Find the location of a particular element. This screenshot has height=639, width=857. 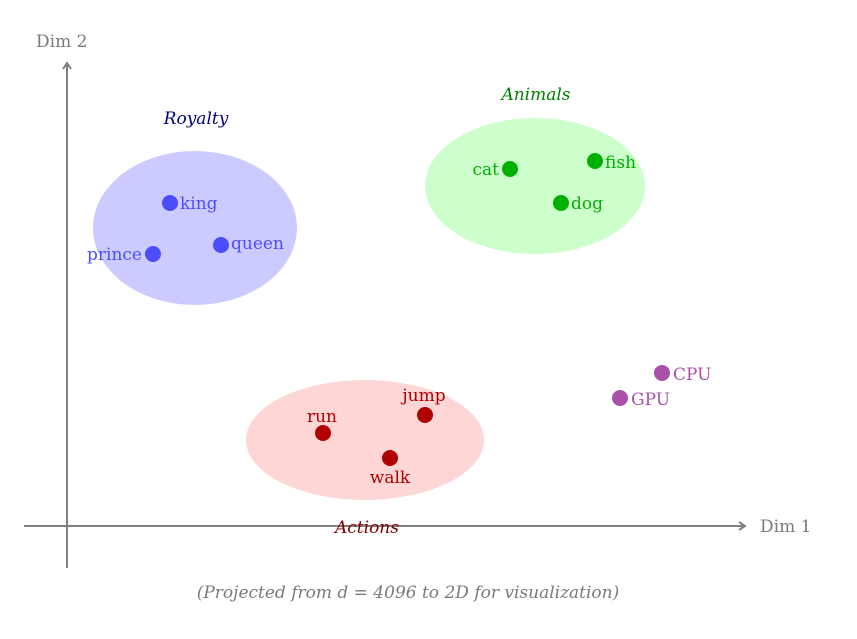

actions-cluster-title: Actions is located at coordinates (366, 528).